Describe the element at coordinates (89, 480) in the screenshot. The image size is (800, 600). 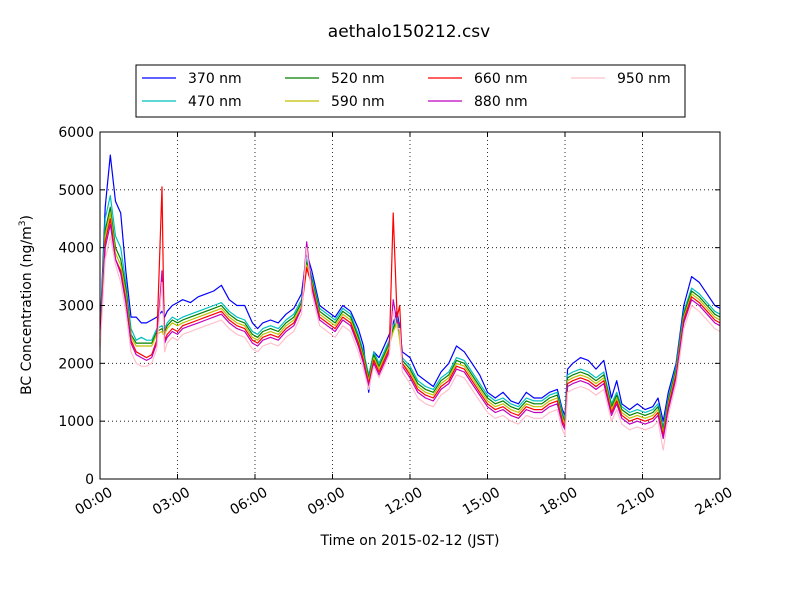
I see `y-tick-label: 0` at that location.